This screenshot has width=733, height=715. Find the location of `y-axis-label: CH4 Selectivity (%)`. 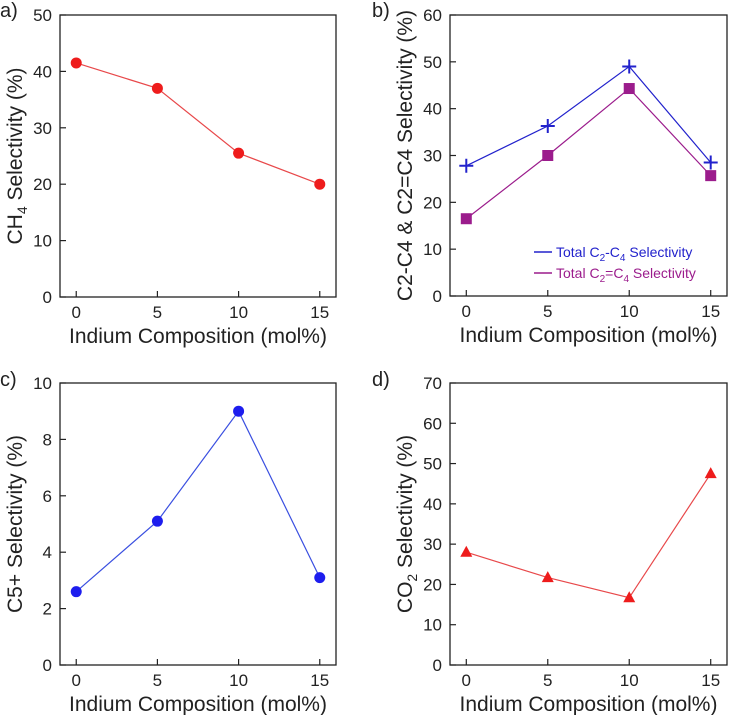

y-axis-label: CH4 Selectivity (%) is located at coordinates (17, 156).